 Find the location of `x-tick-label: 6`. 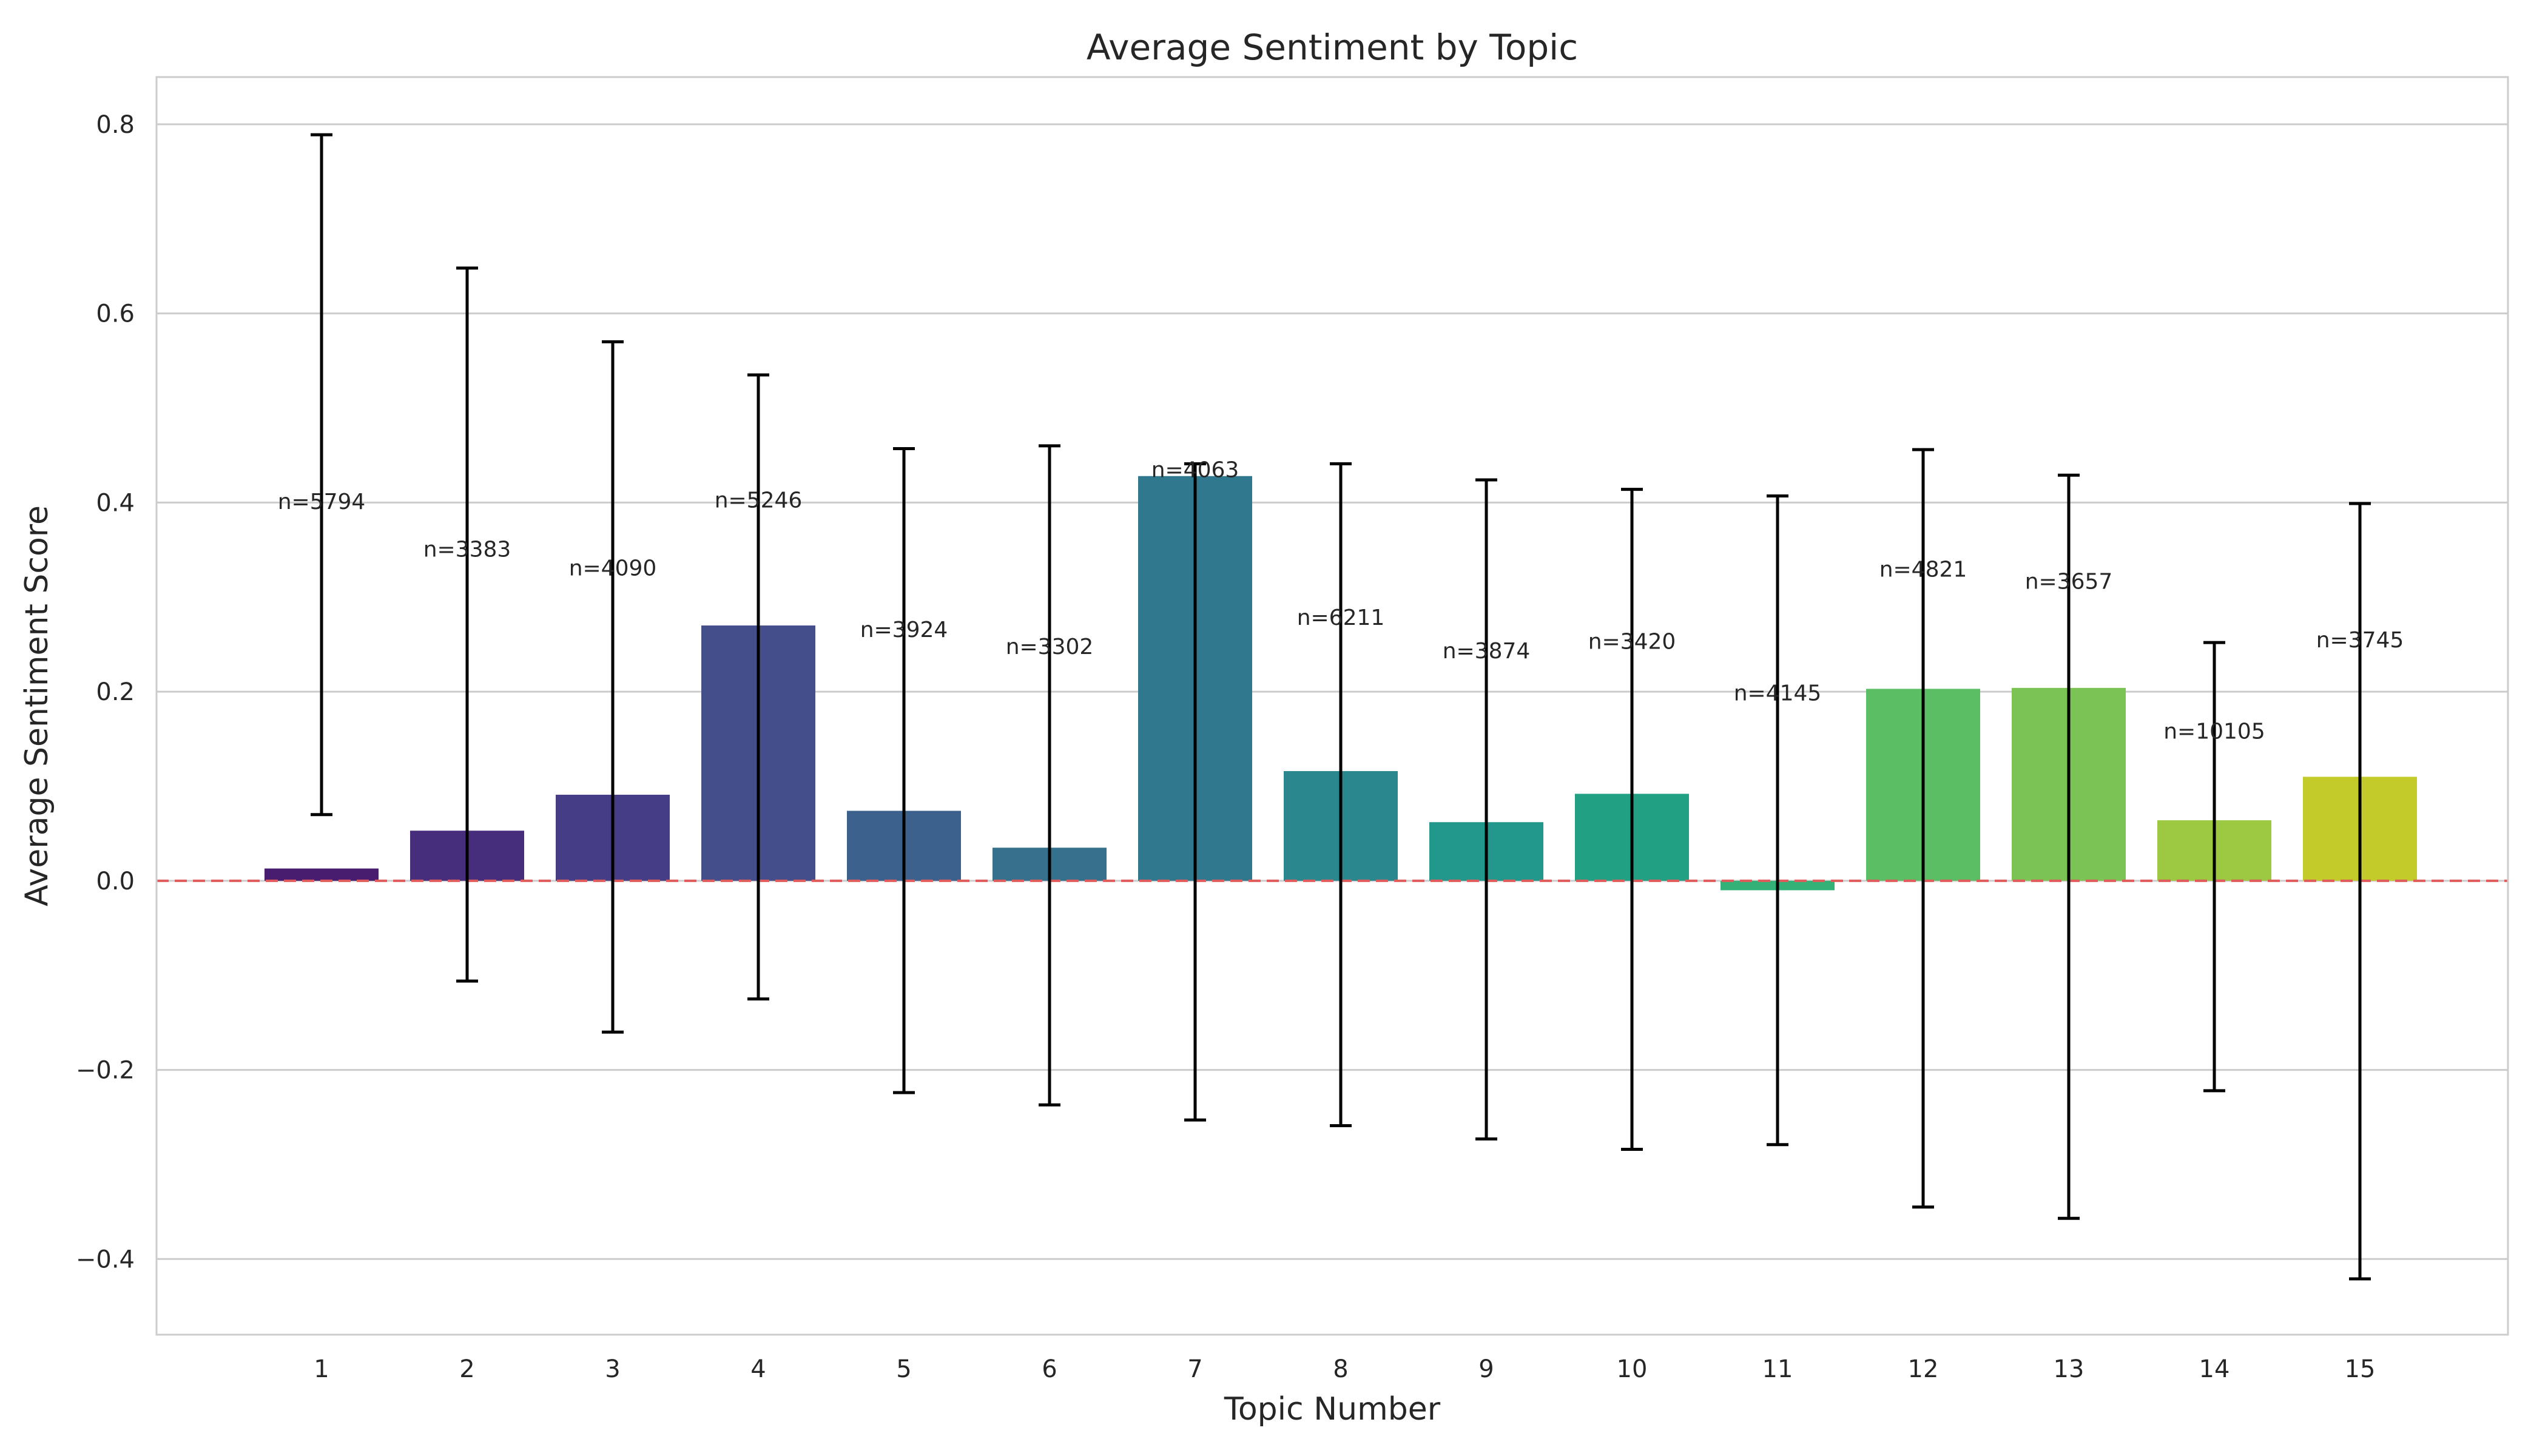

x-tick-label: 6 is located at coordinates (1049, 1369).